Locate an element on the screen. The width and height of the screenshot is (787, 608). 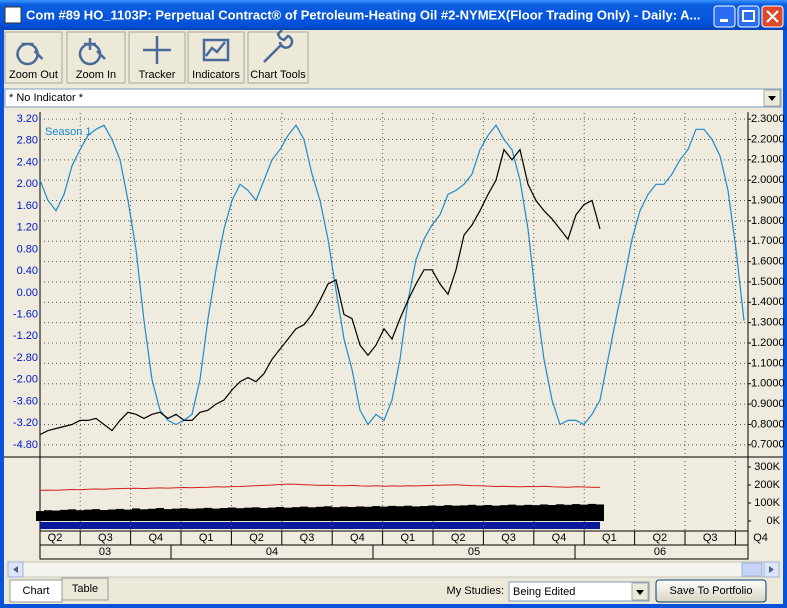
minimize-button is located at coordinates (724, 16).